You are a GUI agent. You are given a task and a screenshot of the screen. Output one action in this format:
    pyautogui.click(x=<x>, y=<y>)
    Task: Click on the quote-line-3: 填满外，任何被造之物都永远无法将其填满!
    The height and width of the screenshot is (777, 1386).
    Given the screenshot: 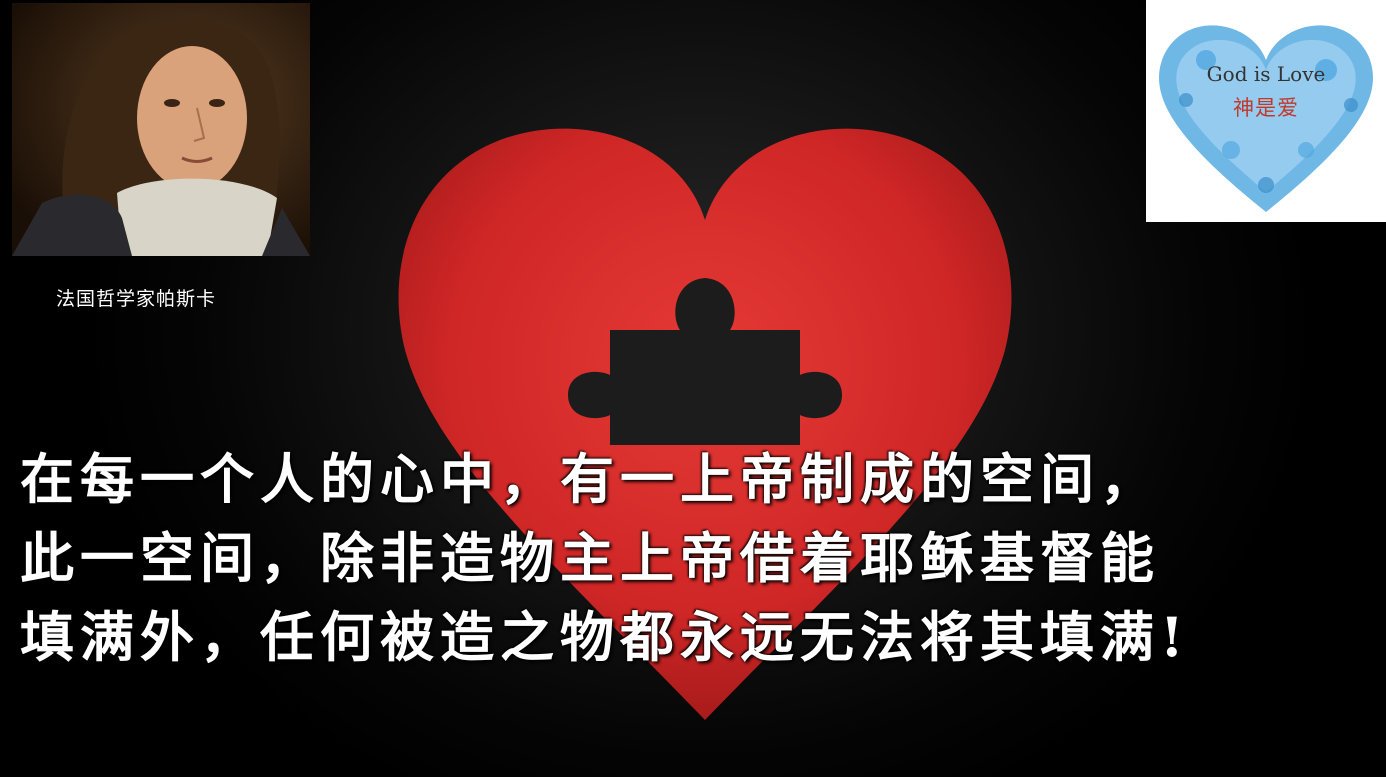 What is the action you would take?
    pyautogui.click(x=605, y=637)
    